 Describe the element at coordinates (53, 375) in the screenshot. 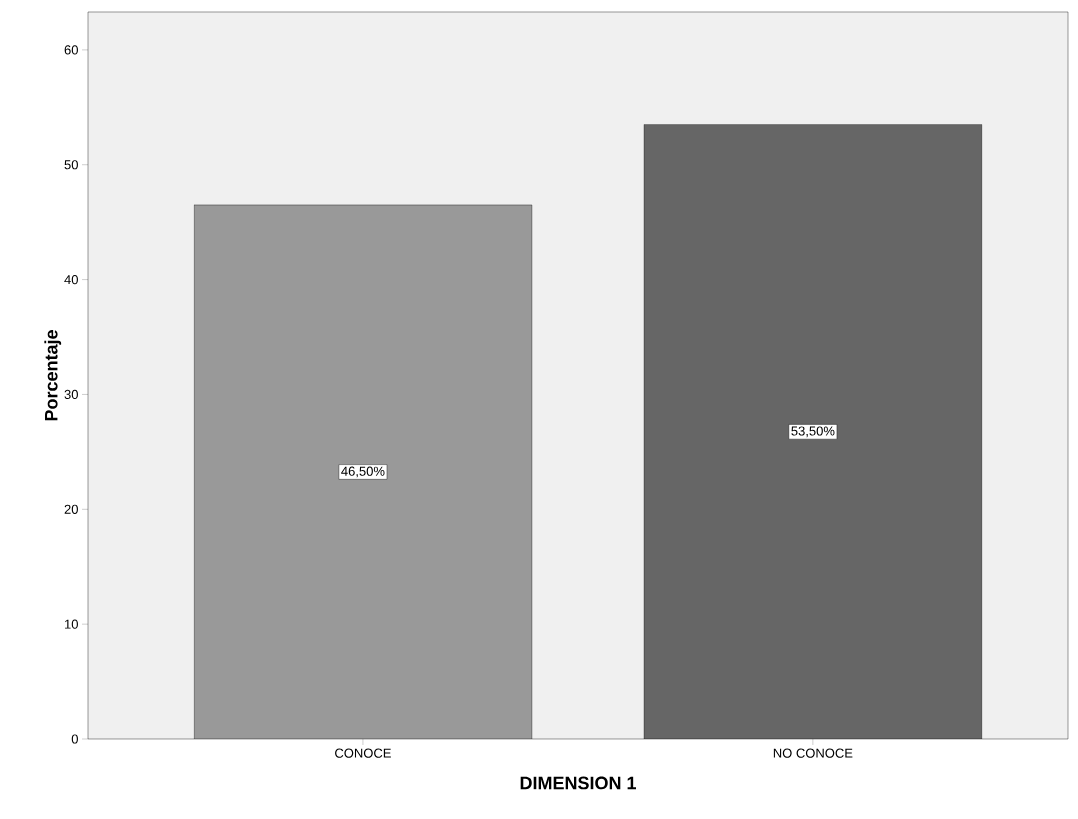

I see `y-axis-title: Porcentaje` at that location.